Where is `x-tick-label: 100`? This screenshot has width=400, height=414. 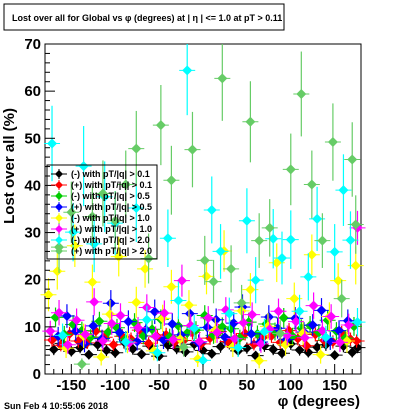 x-tick-label: 100 is located at coordinates (290, 385).